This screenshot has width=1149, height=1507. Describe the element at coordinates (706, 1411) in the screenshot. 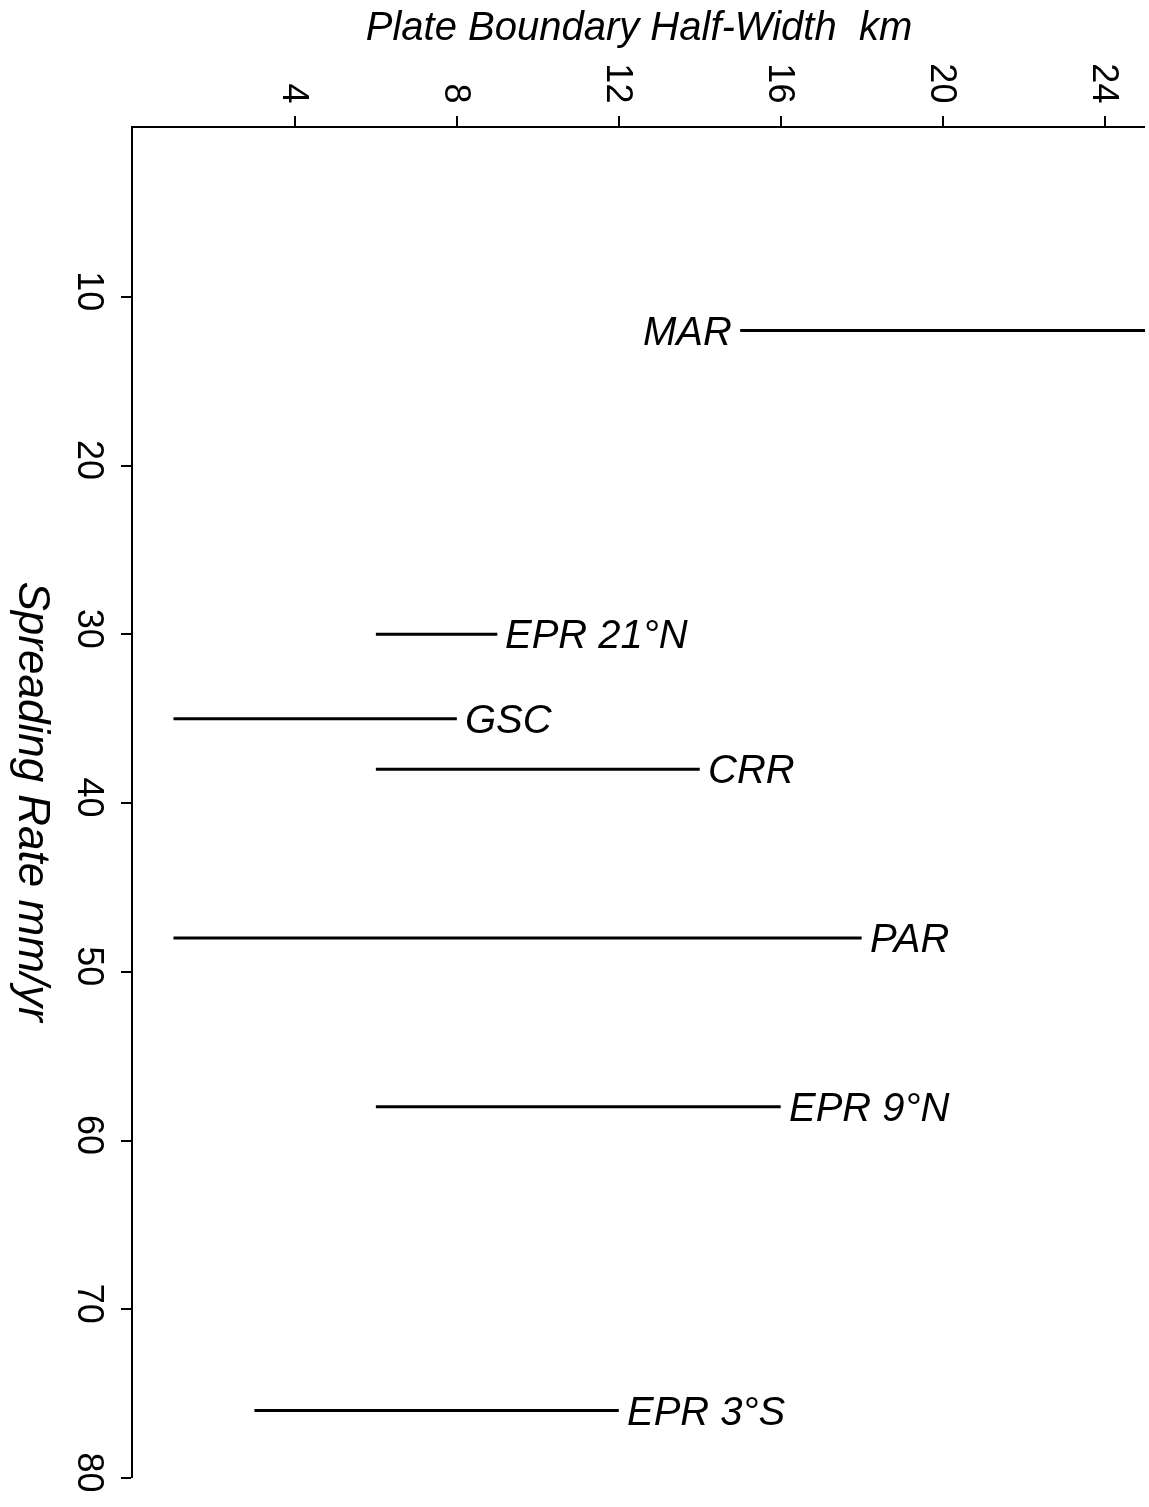

I see `series-label: EPR 3°S` at that location.